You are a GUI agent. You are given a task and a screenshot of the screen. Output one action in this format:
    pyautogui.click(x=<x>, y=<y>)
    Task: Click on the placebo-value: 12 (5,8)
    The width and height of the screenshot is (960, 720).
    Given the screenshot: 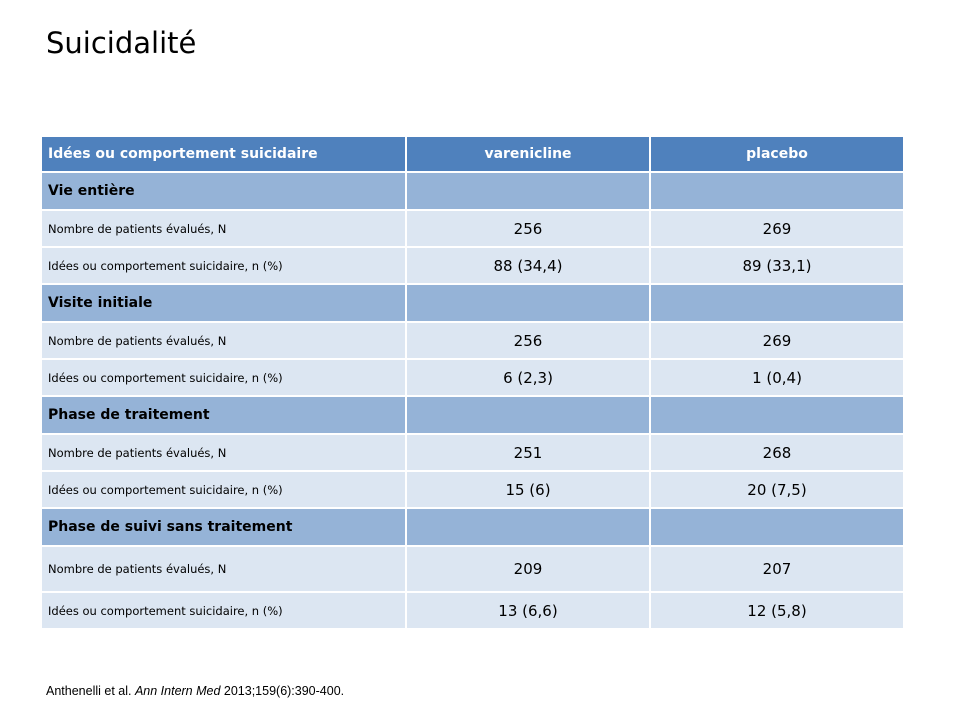 What is the action you would take?
    pyautogui.click(x=777, y=610)
    